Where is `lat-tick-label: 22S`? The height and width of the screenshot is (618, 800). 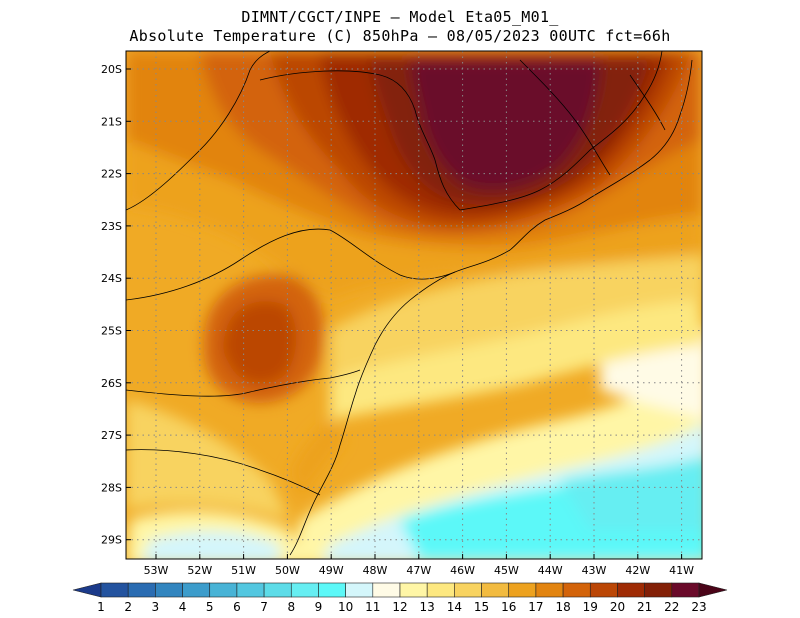 lat-tick-label: 22S is located at coordinates (111, 174).